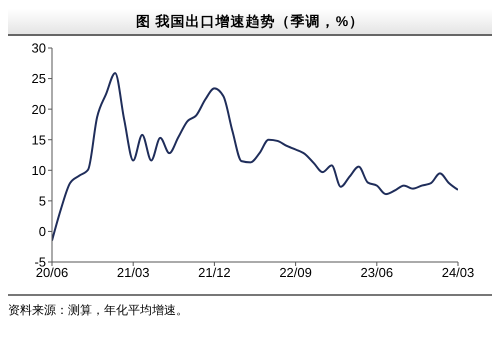 The image size is (500, 340). I want to click on x-tick-label: 22/09, so click(295, 272).